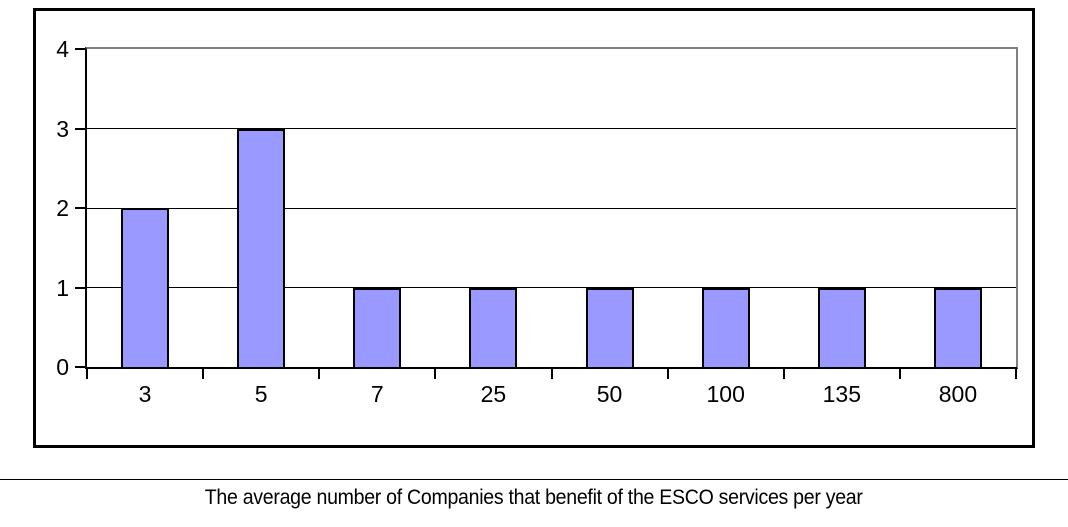  Describe the element at coordinates (62, 287) in the screenshot. I see `y-axis-label-1: 1` at that location.